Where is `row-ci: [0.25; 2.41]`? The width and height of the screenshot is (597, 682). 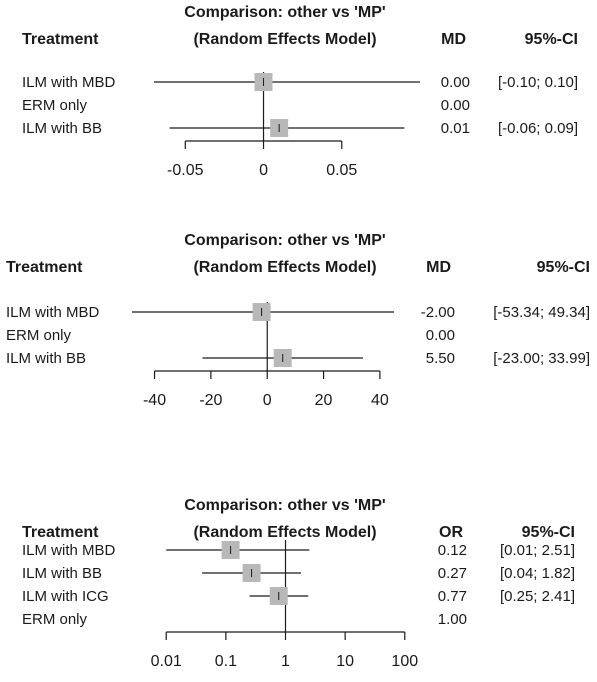 row-ci: [0.25; 2.41] is located at coordinates (537, 596).